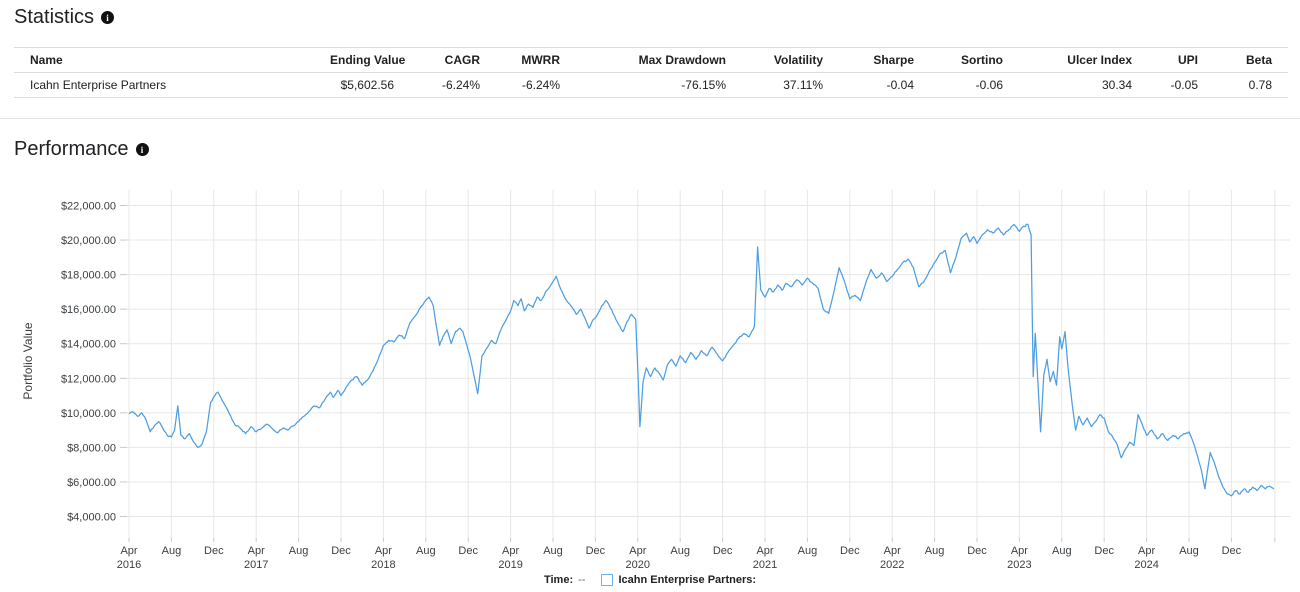 This screenshot has width=1300, height=592. I want to click on legend-time-value: --, so click(582, 580).